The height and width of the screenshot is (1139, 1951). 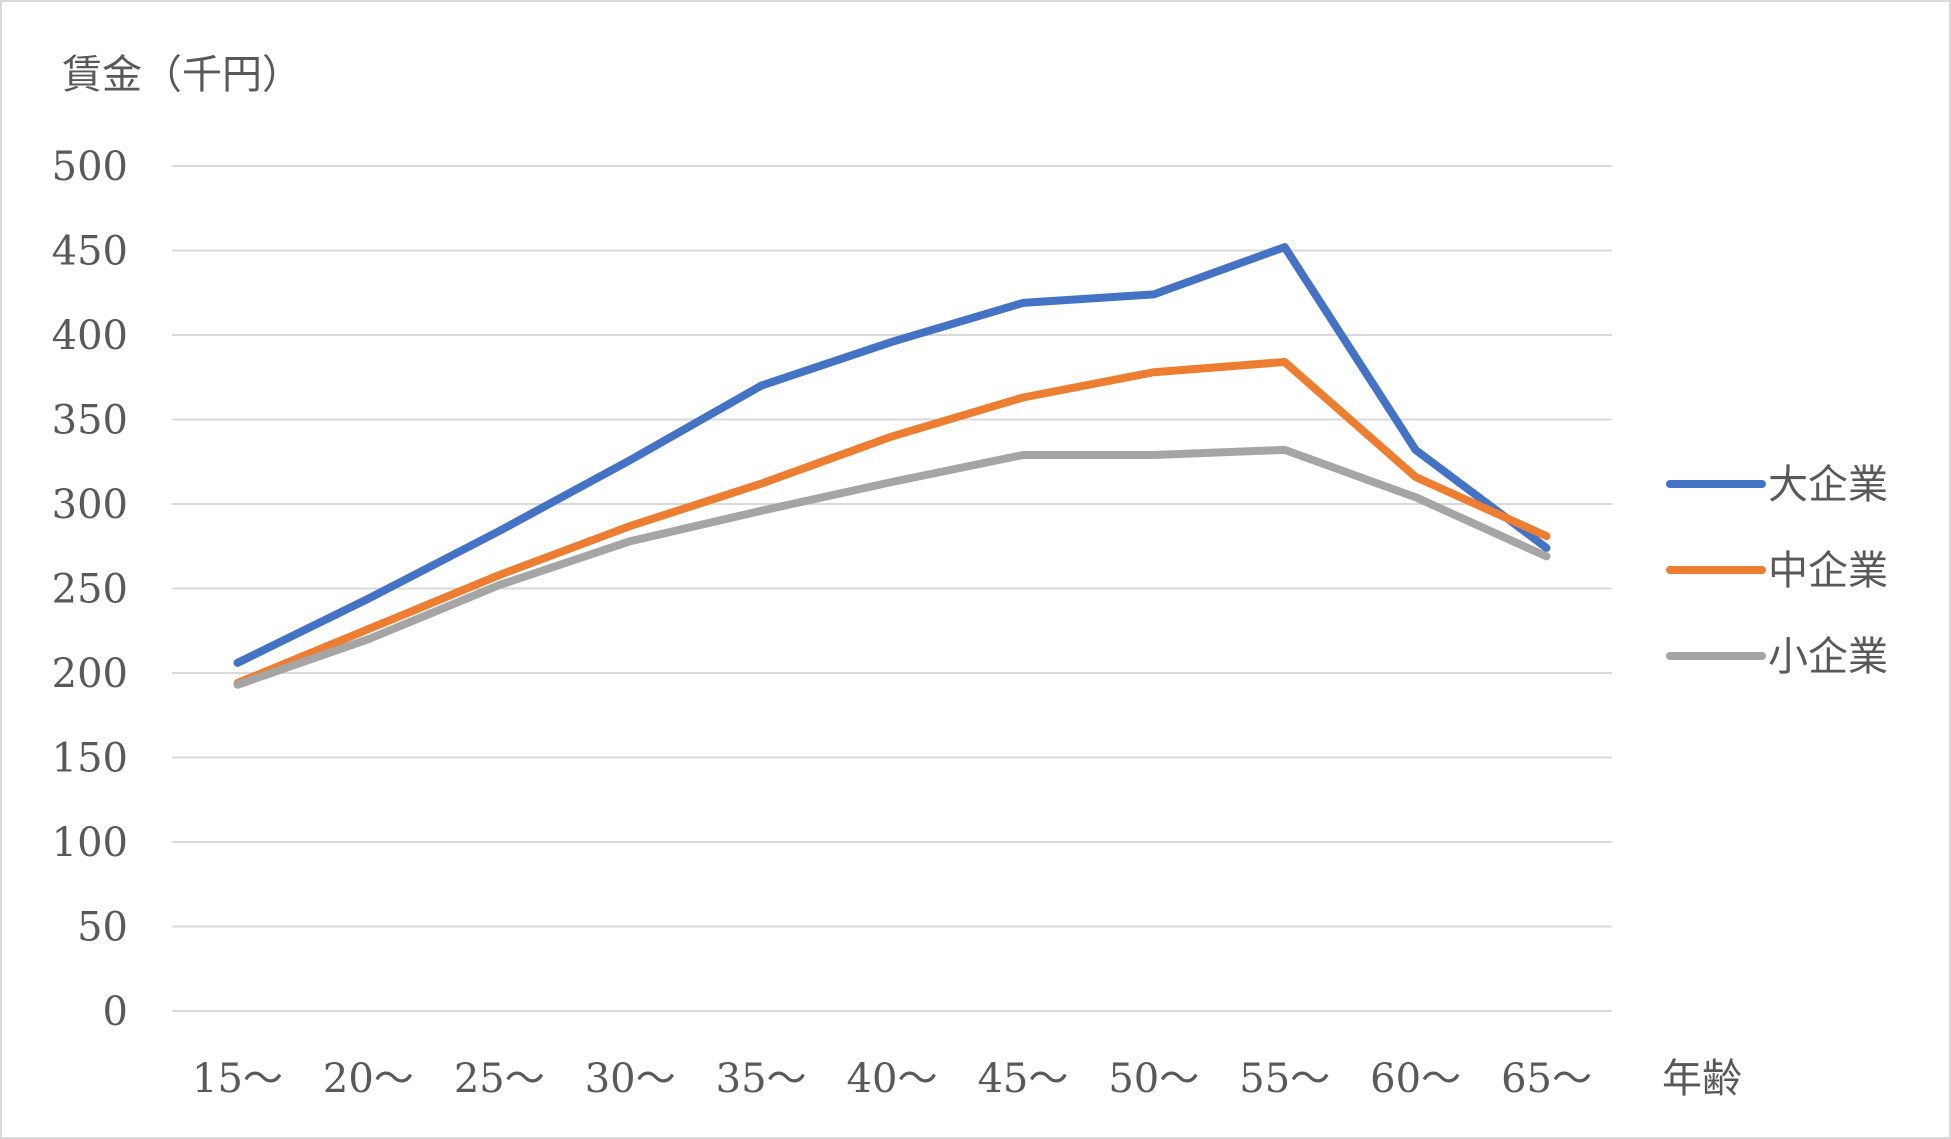 I want to click on x-tick-label: 60～, so click(x=1415, y=1079).